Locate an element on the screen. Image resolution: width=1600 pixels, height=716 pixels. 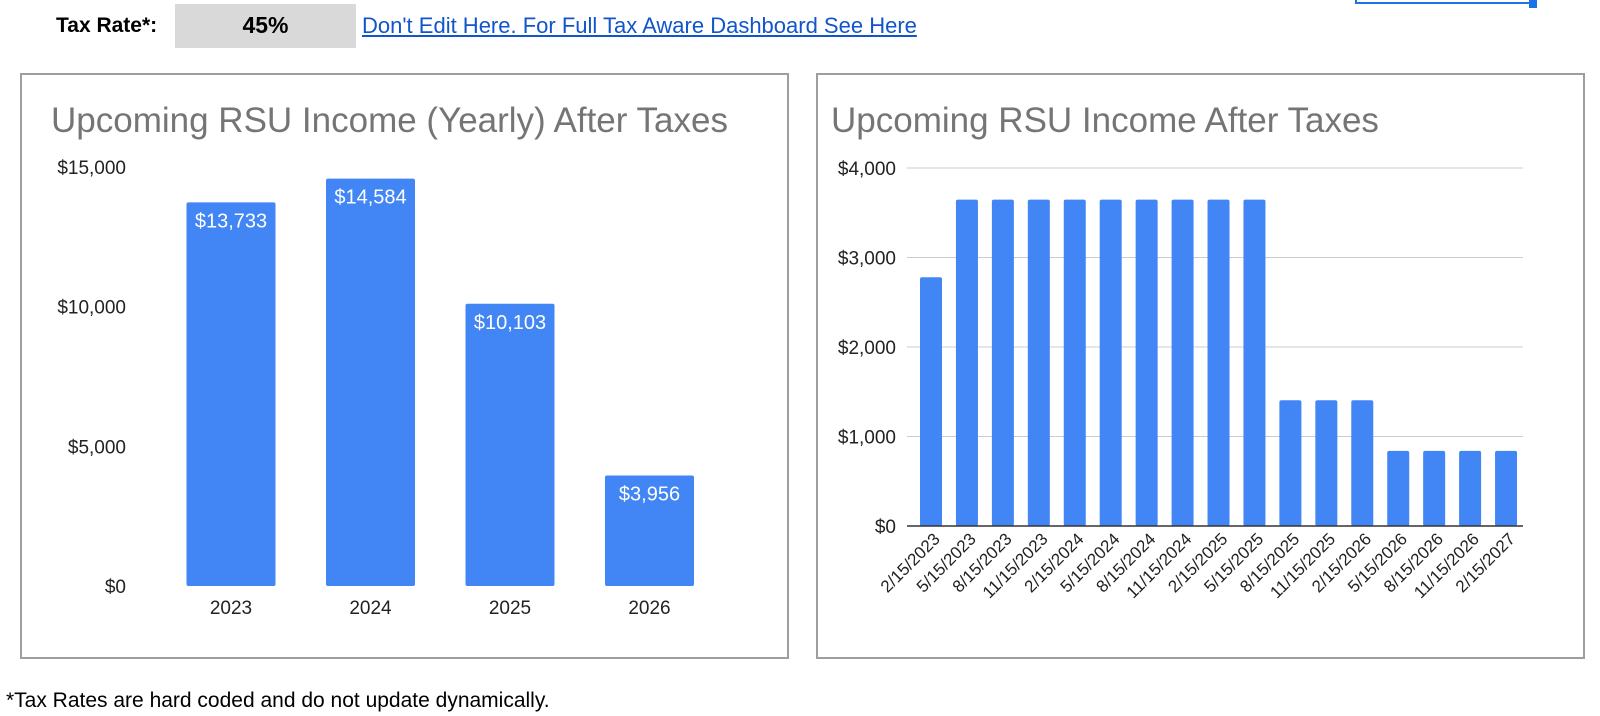
cell-selection-handle is located at coordinates (1533, 4).